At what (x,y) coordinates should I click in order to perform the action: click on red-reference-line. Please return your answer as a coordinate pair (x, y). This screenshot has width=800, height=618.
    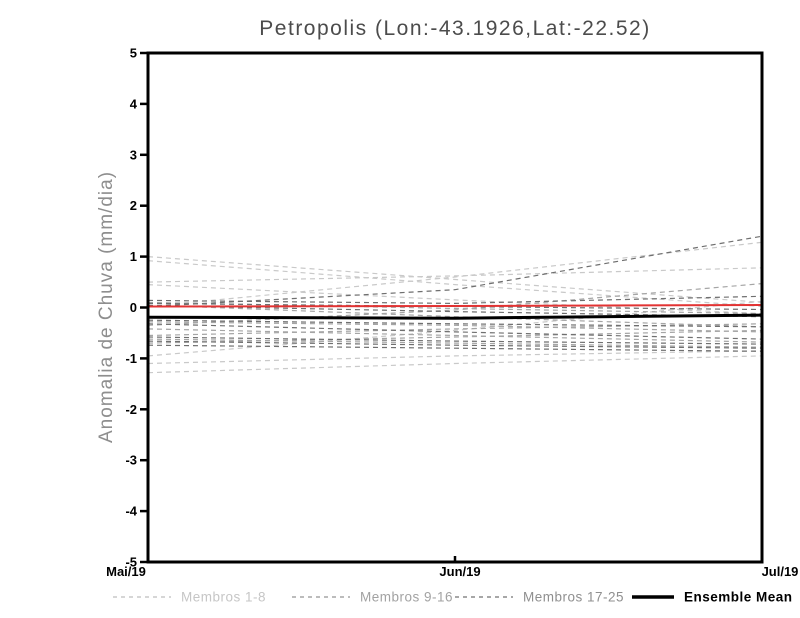
    Looking at the image, I should click on (455, 306).